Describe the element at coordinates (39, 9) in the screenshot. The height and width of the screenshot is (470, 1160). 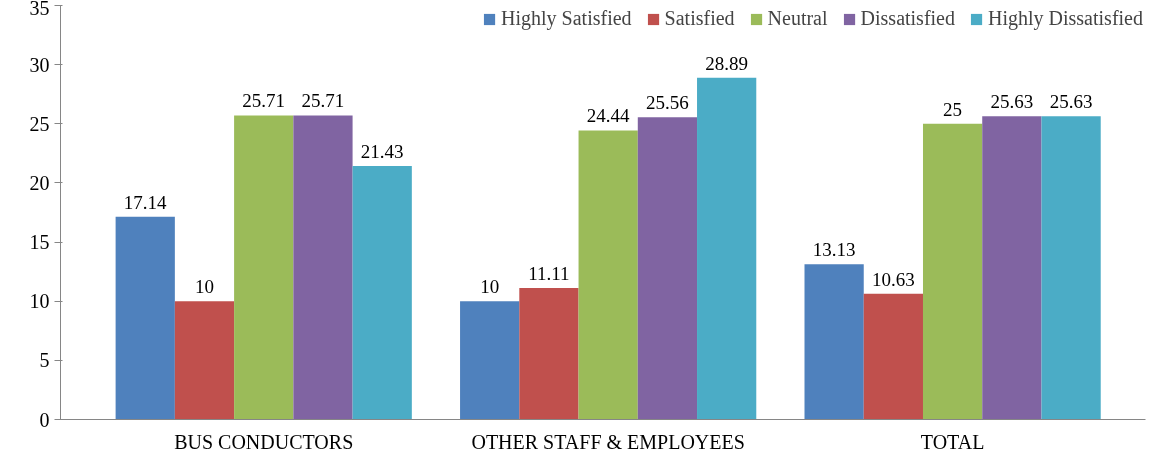
I see `y-tick-label: 35` at that location.